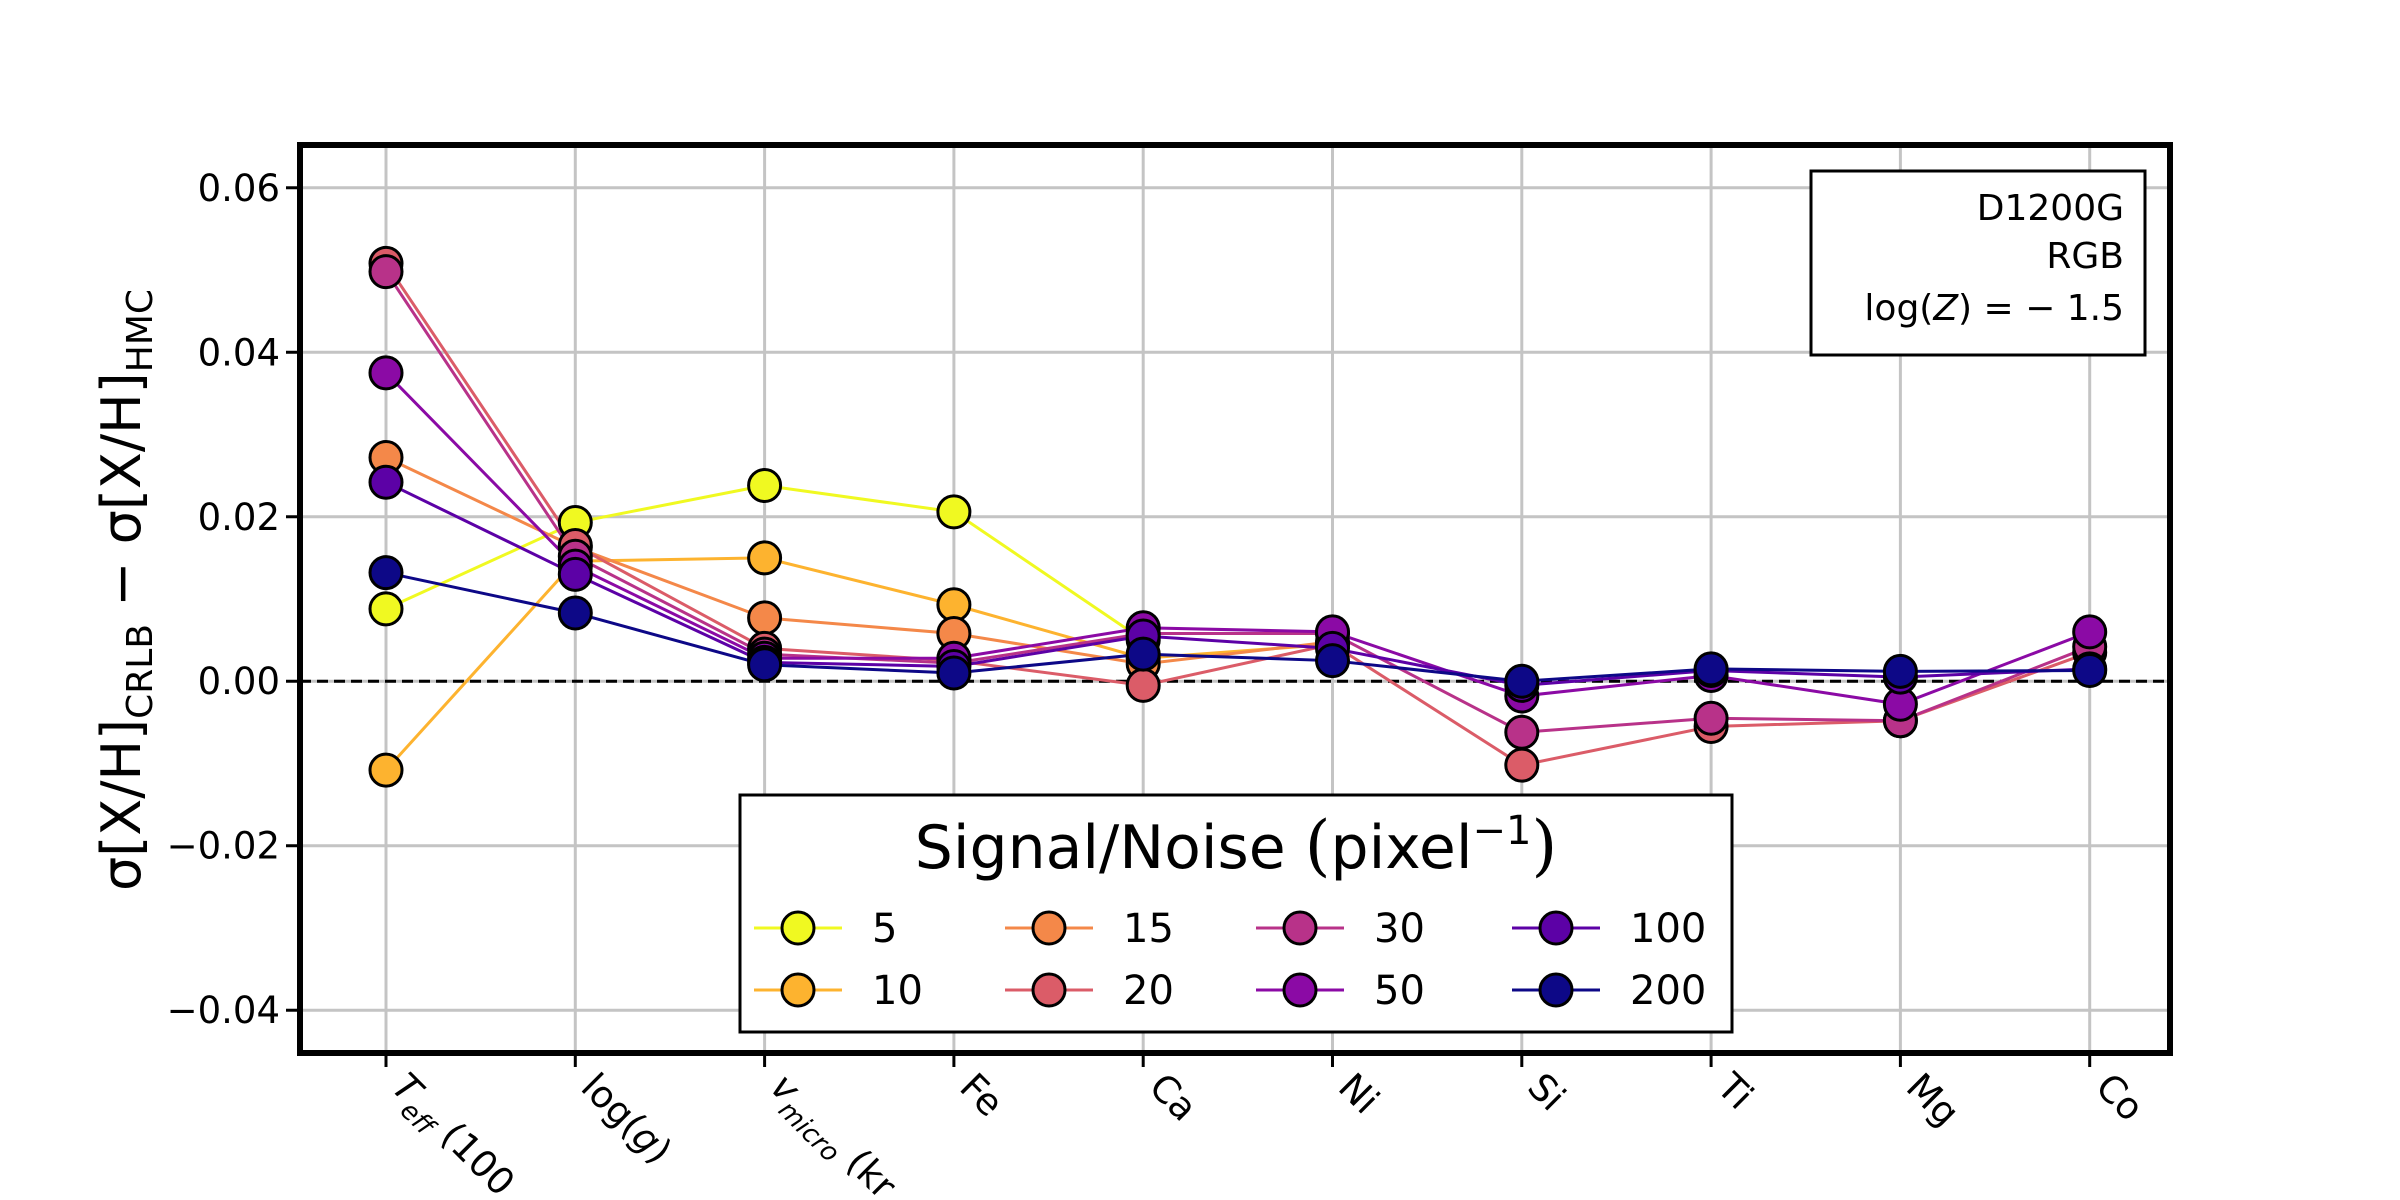 The height and width of the screenshot is (1200, 2400). Describe the element at coordinates (2085, 256) in the screenshot. I see `annotation-type: RGB` at that location.